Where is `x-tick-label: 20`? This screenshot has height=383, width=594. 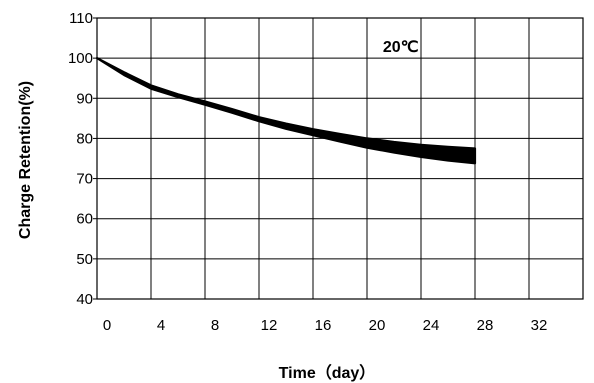 x-tick-label: 20 is located at coordinates (377, 325).